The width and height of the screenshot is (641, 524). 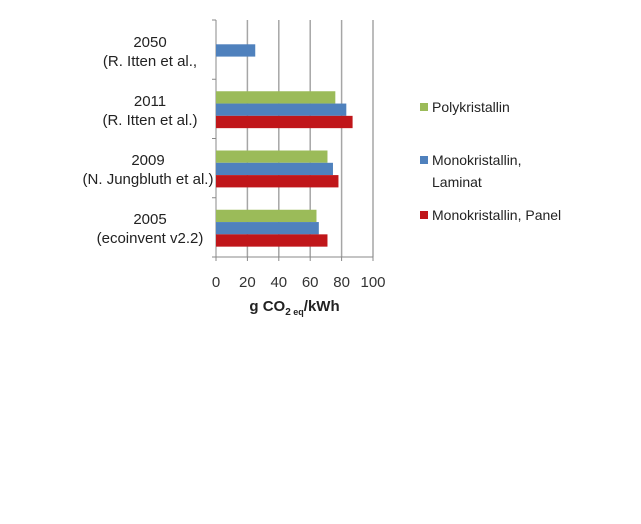 I want to click on bar-monokristallin-panel-2005, so click(x=272, y=240).